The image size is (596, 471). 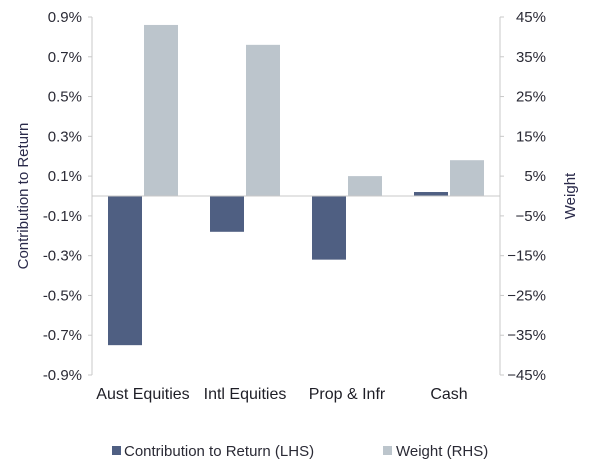 I want to click on right-tick-label: −5%, so click(x=531, y=216).